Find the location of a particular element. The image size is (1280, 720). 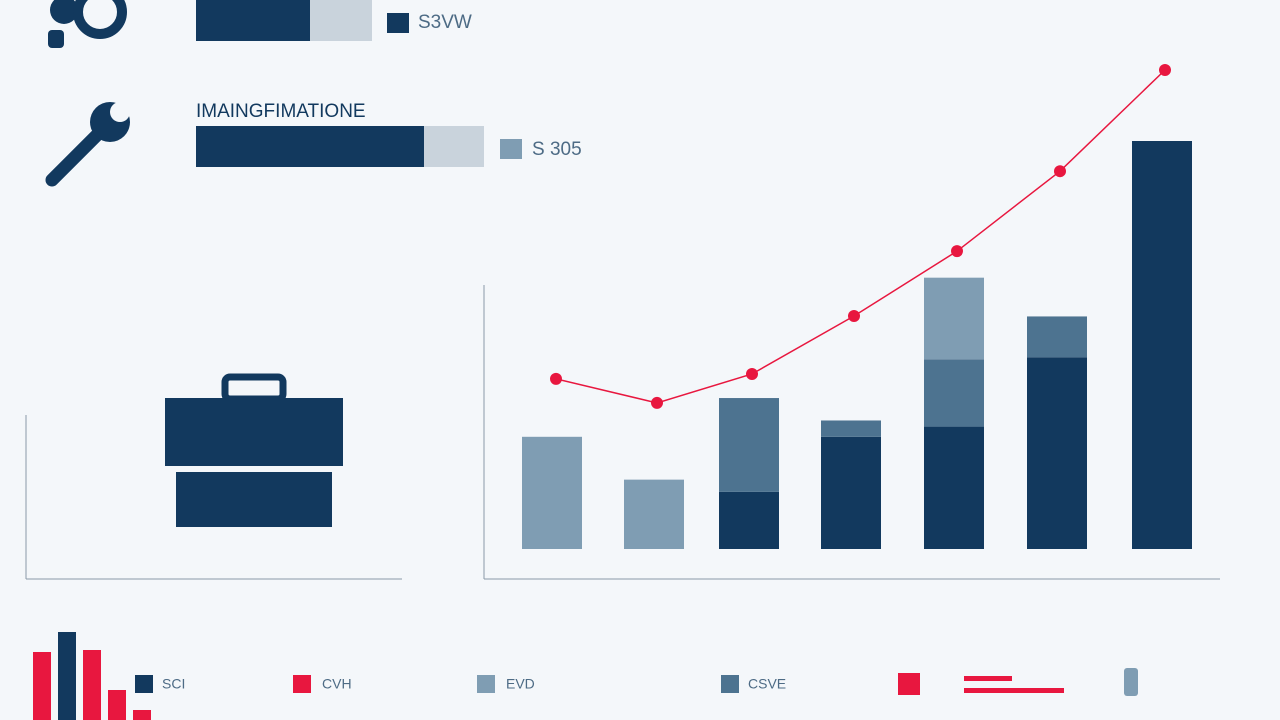

item-title: IMAINGFIMATIONE is located at coordinates (281, 111).